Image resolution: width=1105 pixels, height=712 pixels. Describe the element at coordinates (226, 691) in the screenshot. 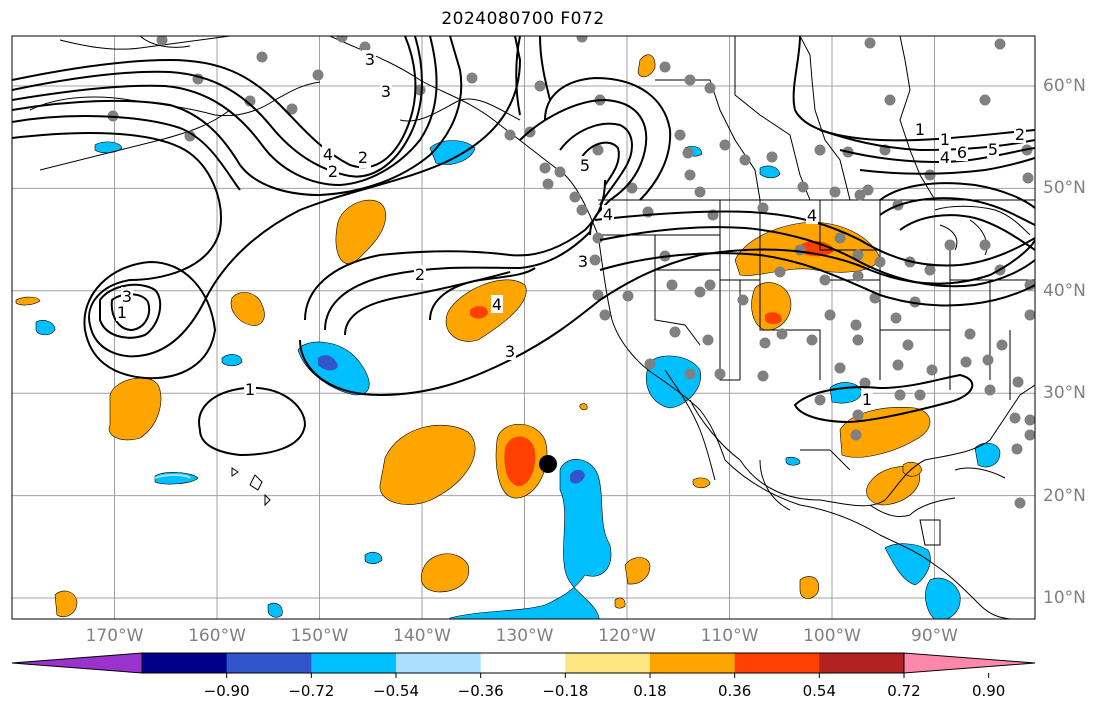

I see `colorbar-tick-label: −0.90` at that location.